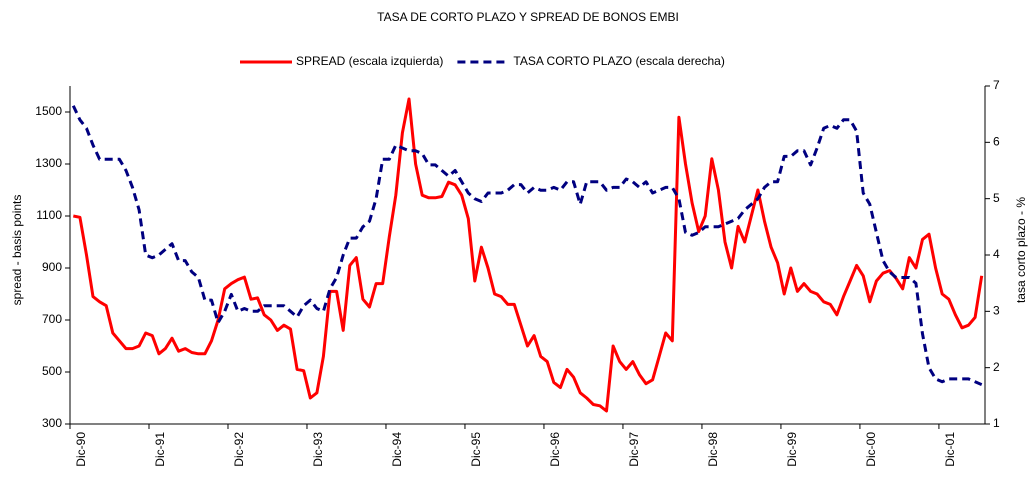 This screenshot has height=487, width=1032. I want to click on y2-tick-label: 3, so click(996, 311).